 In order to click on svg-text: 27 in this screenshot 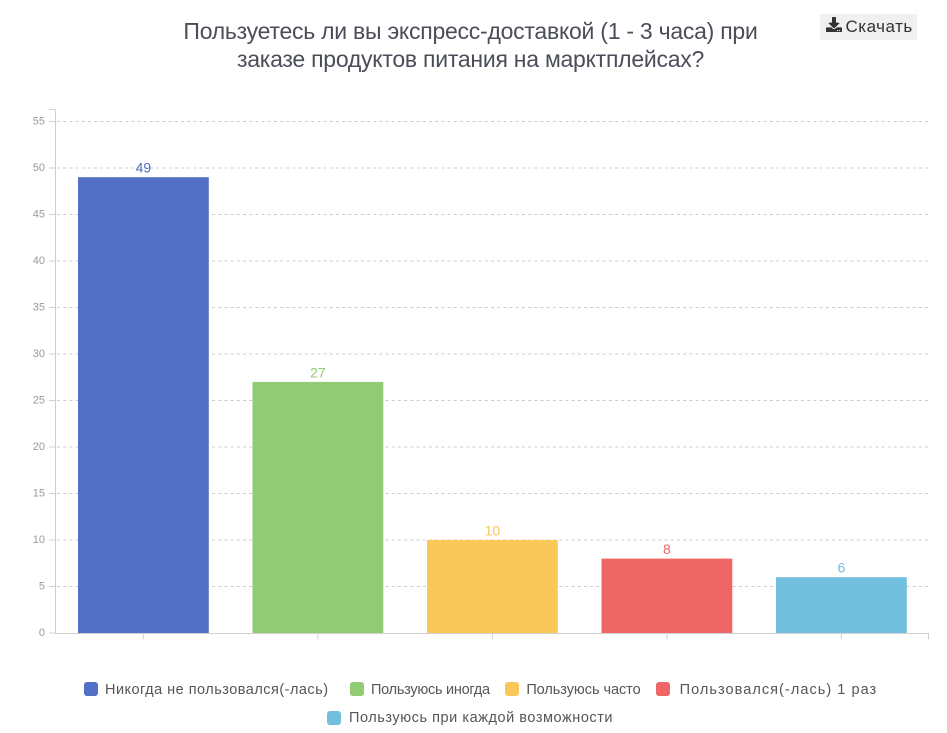, I will do `click(318, 372)`.